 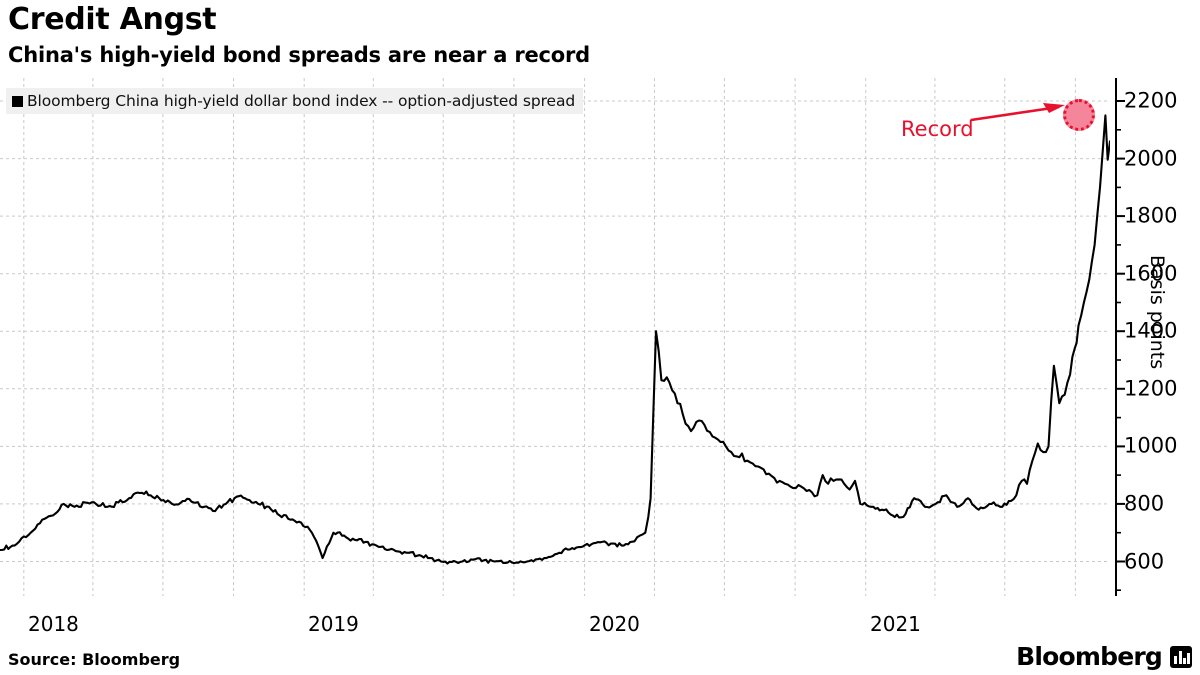 I want to click on x-tick-2018: 2018, so click(x=53, y=624).